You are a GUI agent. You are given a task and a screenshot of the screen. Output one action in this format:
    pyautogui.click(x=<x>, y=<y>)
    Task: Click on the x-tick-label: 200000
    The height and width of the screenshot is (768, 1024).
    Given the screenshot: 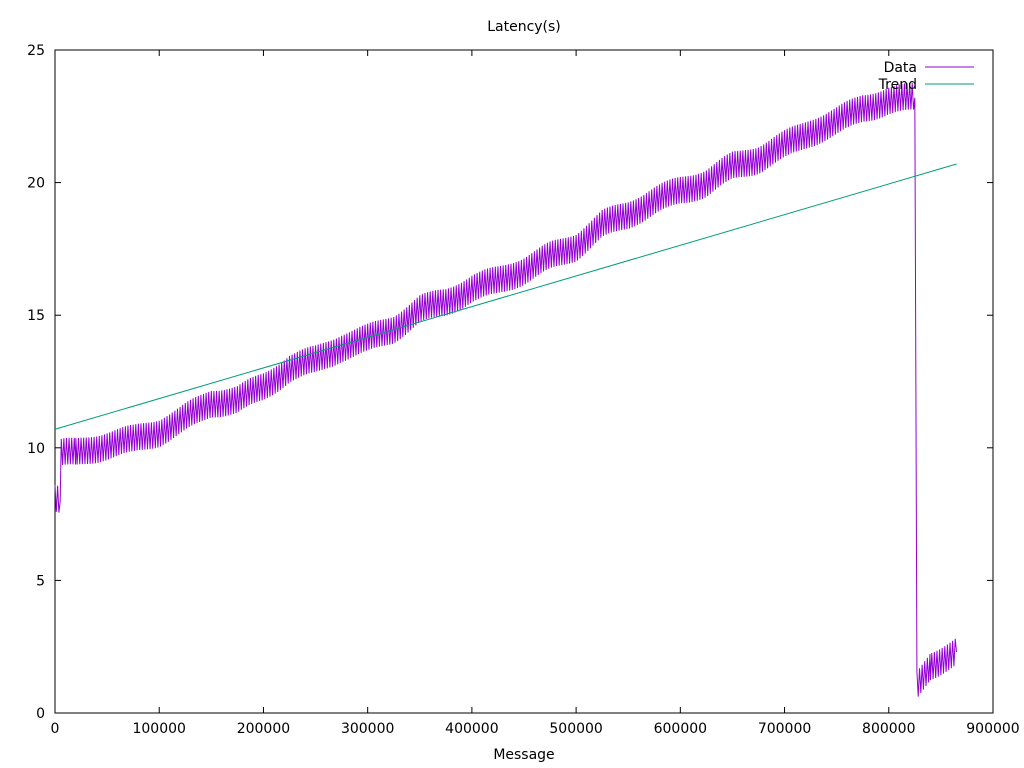 What is the action you would take?
    pyautogui.click(x=263, y=729)
    